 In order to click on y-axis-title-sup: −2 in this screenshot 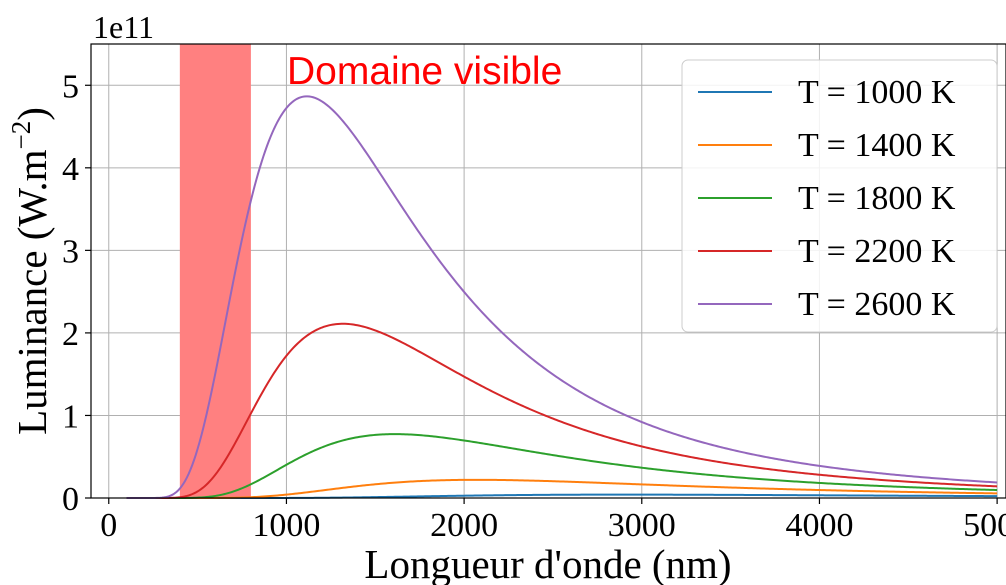, I will do `click(21, 135)`.